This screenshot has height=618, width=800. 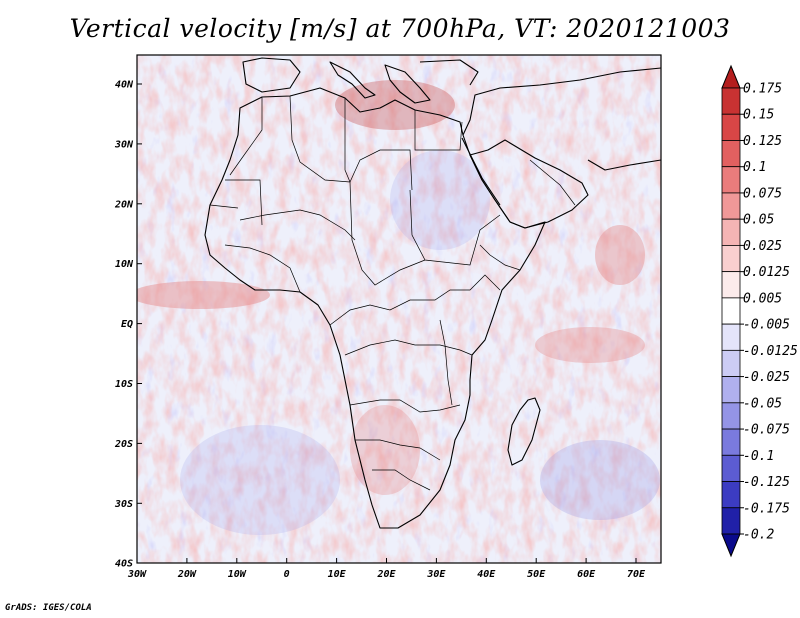 What do you see at coordinates (436, 574) in the screenshot?
I see `lon-label: 30E` at bounding box center [436, 574].